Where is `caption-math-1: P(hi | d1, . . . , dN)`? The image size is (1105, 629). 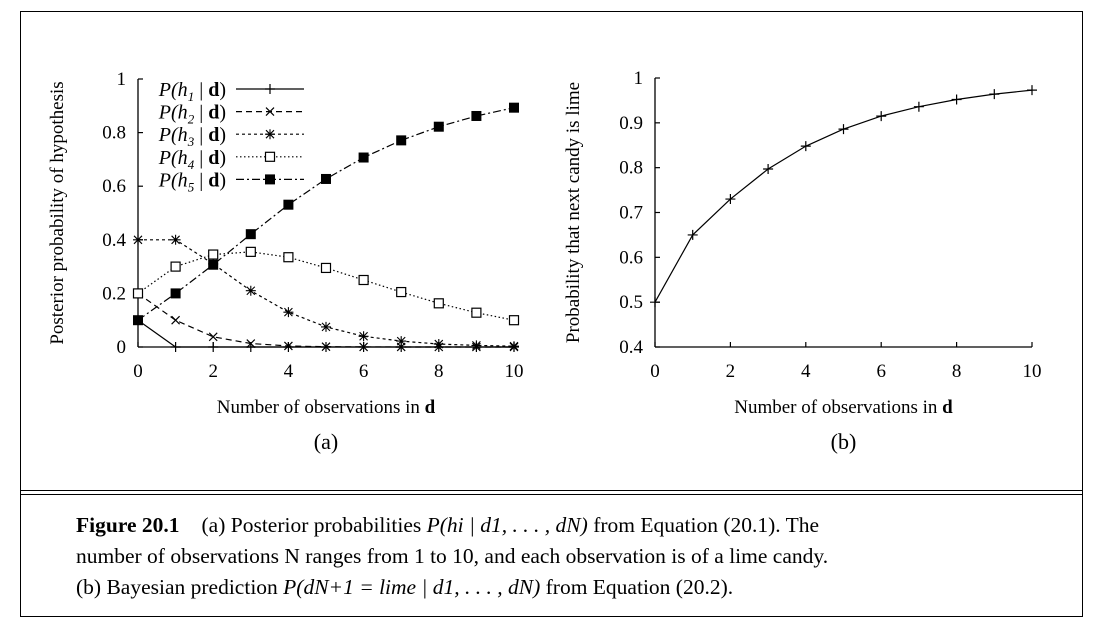
caption-math-1: P(hi | d1, . . . , dN) is located at coordinates (507, 525).